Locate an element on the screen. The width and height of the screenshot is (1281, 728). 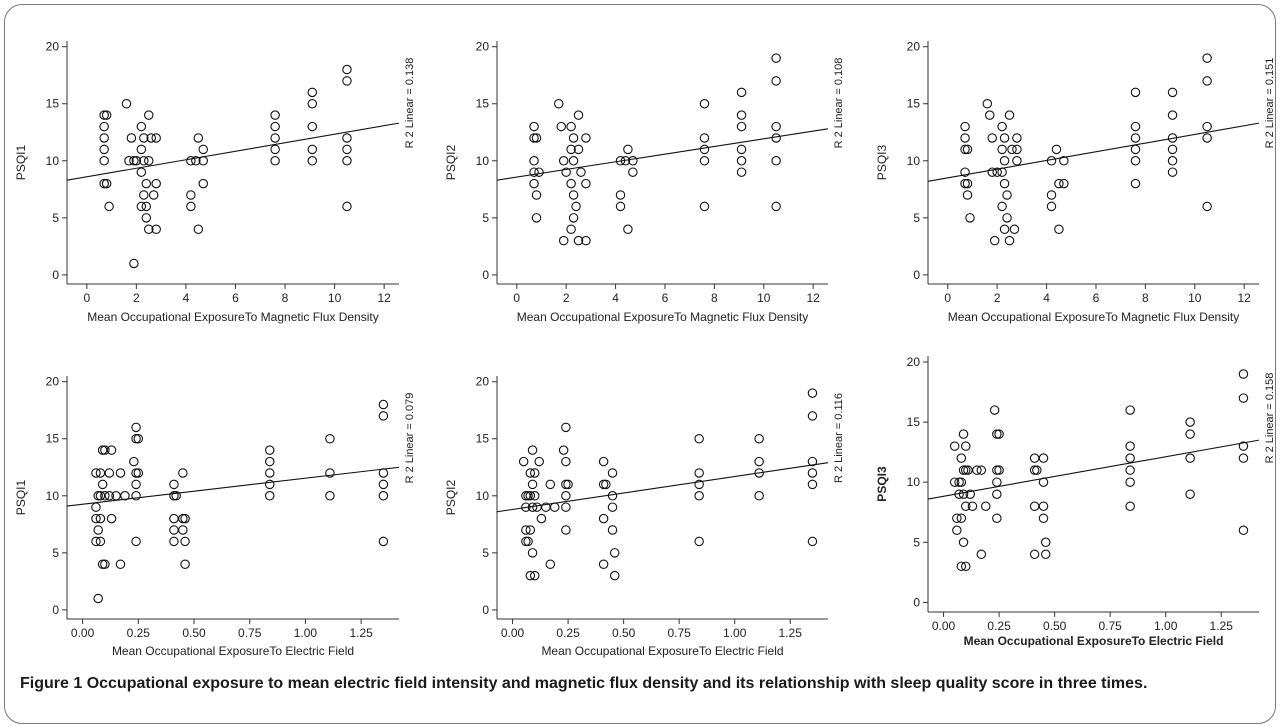
y-axis-title: PSQI2 is located at coordinates (451, 163).